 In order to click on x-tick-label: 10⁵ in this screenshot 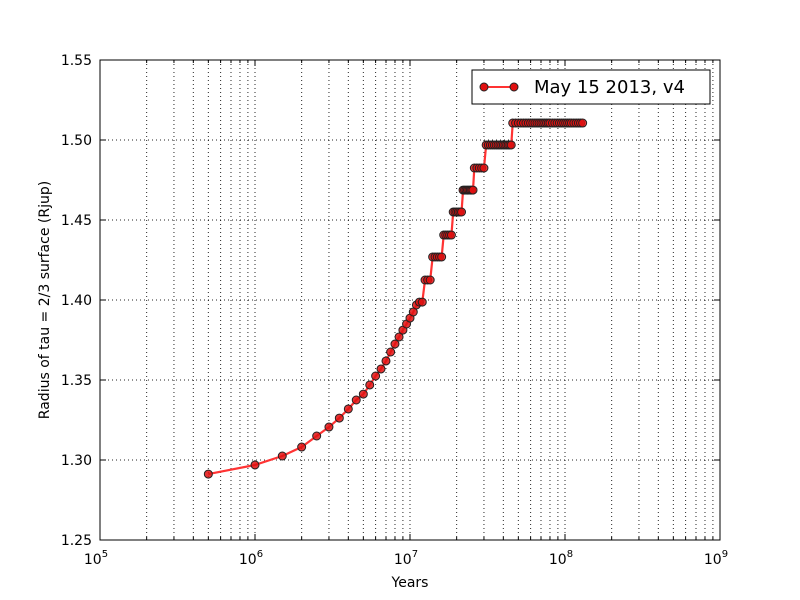, I will do `click(96, 558)`.